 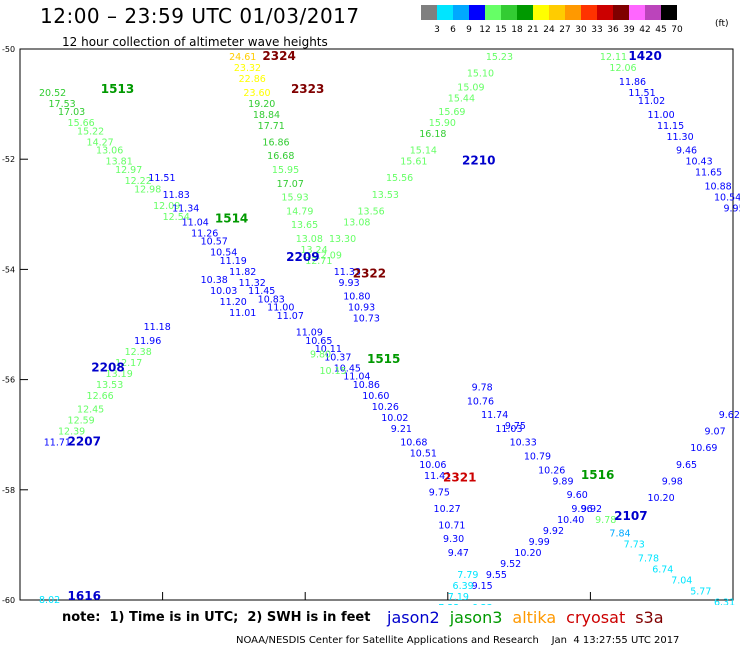 What do you see at coordinates (71, 112) in the screenshot?
I see `swh-value: 17.03` at bounding box center [71, 112].